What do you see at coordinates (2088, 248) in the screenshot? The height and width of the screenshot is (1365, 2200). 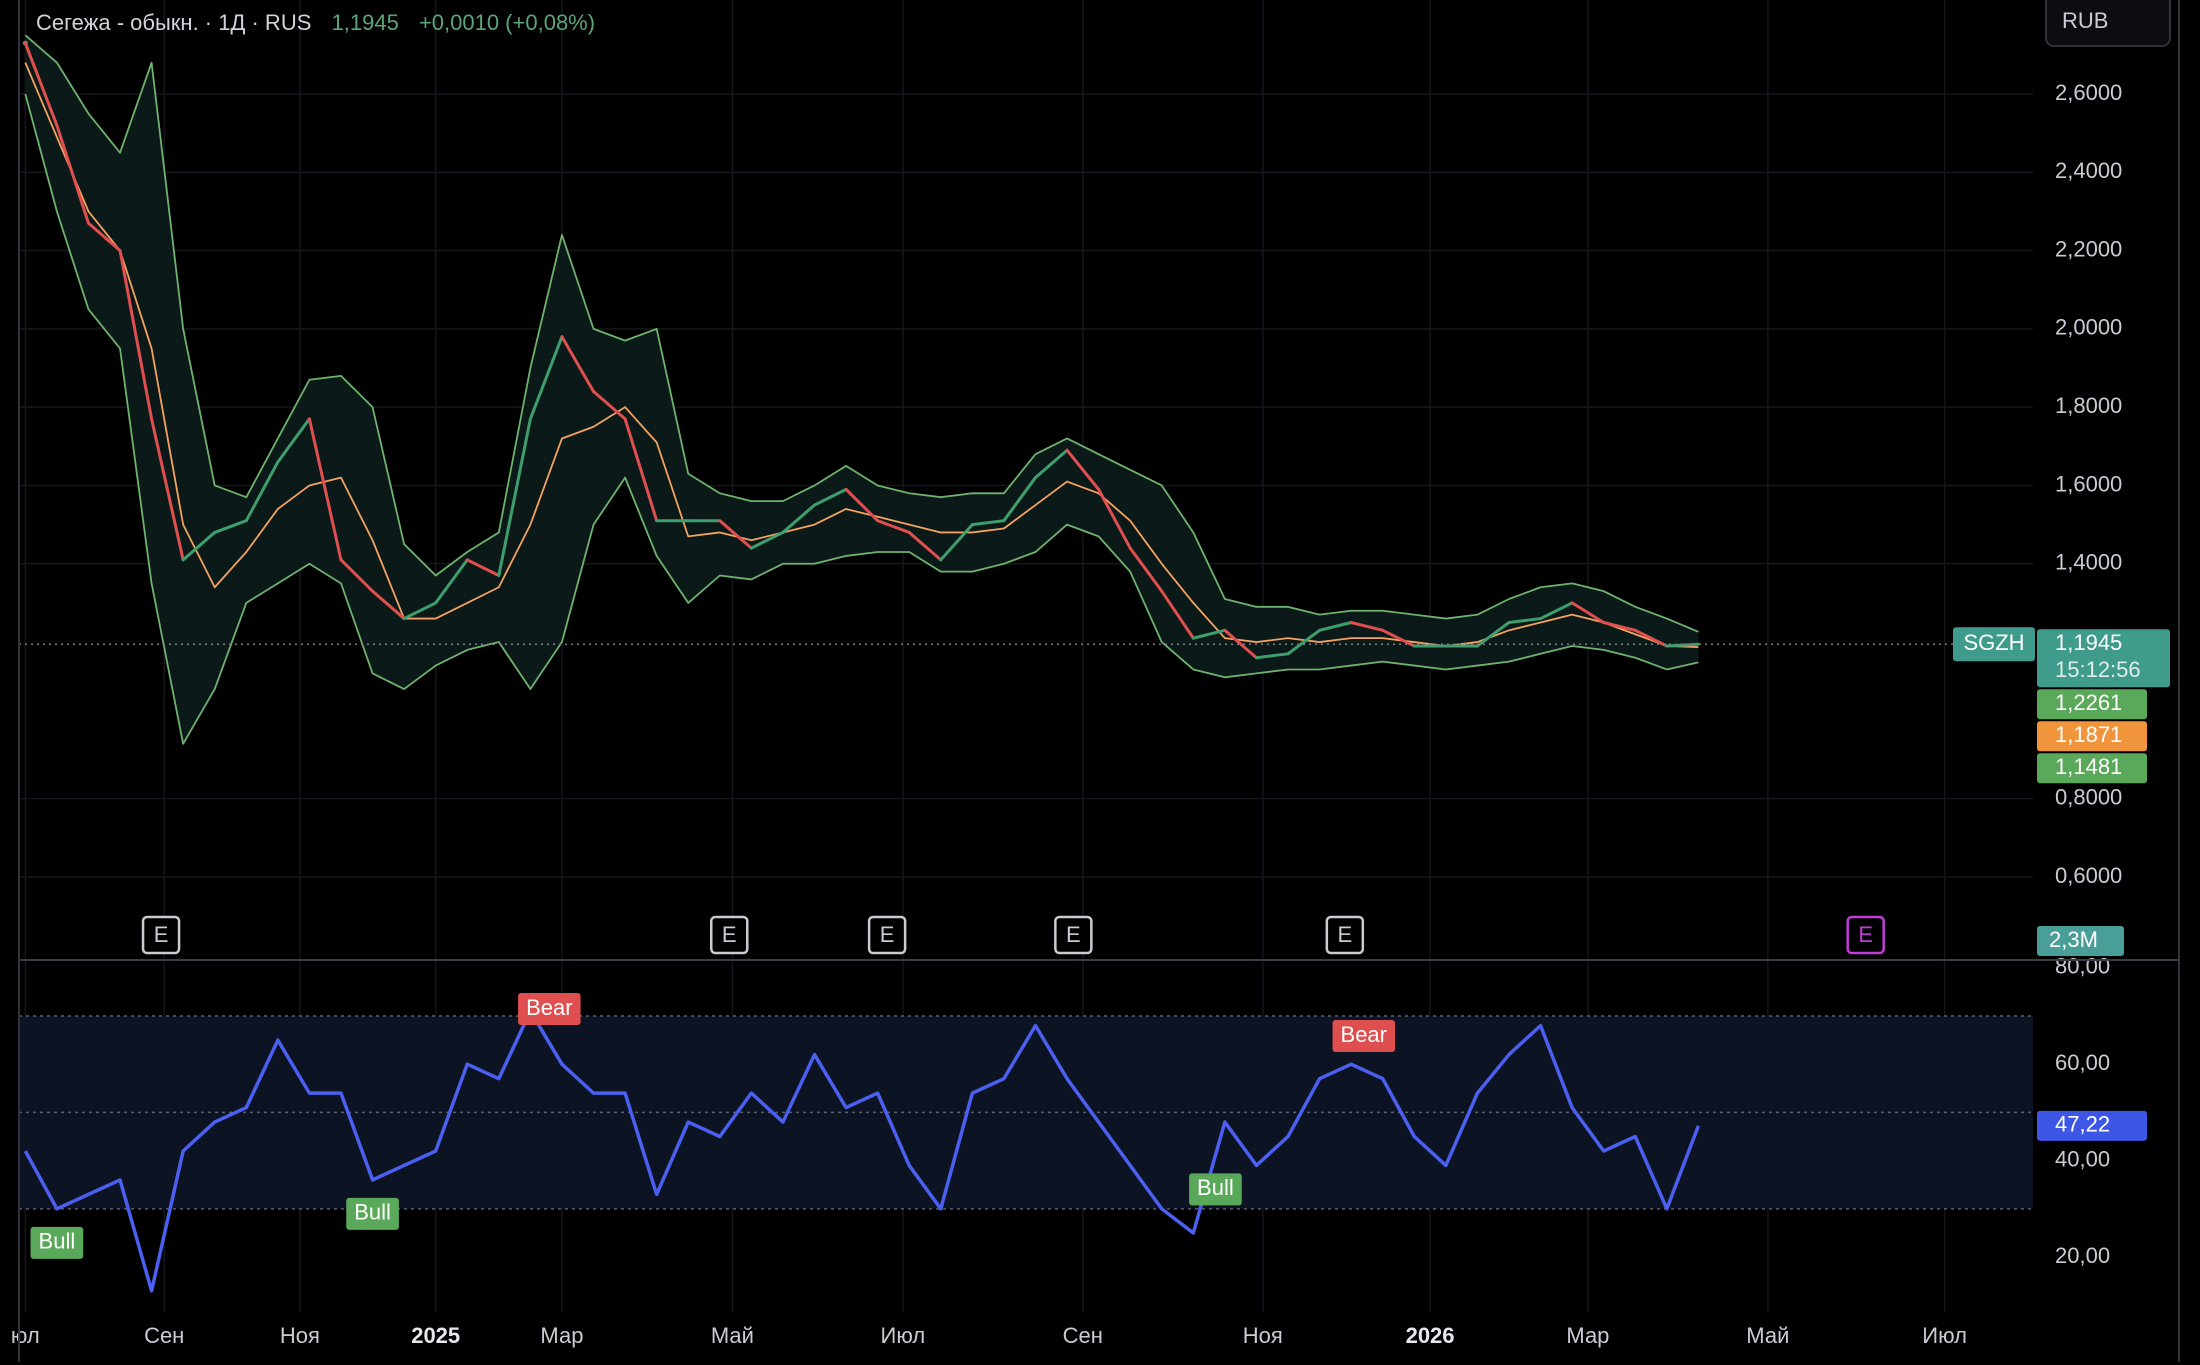 I see `y-tick-label: 2,2000` at bounding box center [2088, 248].